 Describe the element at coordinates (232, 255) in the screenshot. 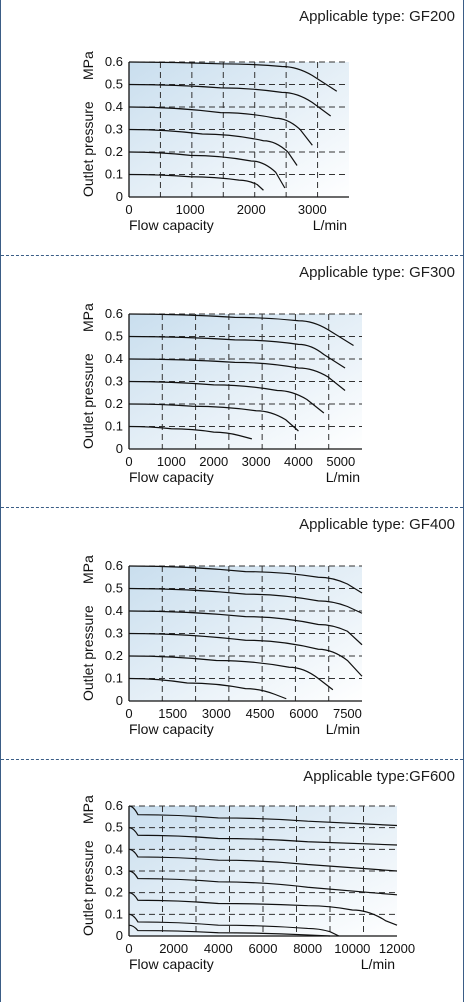

I see `panel-divider` at that location.